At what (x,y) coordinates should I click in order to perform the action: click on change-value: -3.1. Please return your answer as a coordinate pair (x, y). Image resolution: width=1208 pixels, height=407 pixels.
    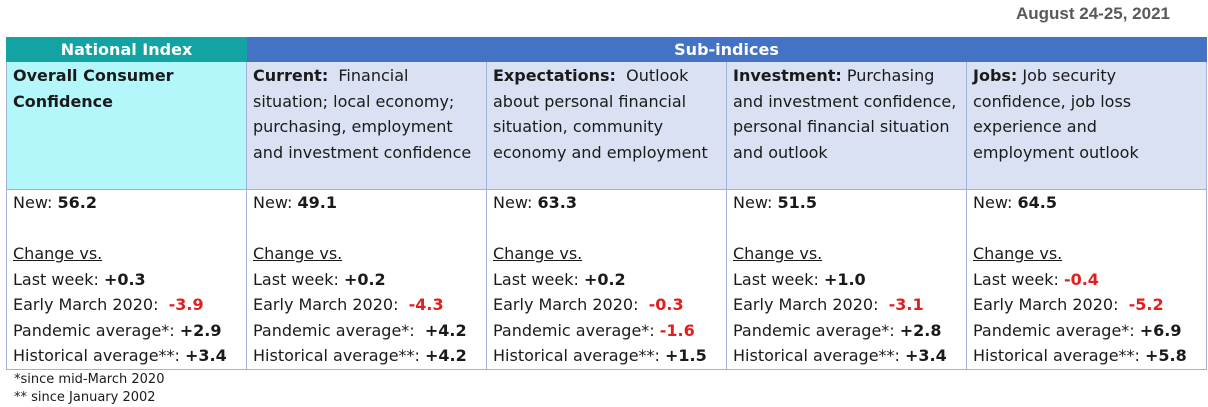
    Looking at the image, I should click on (906, 304).